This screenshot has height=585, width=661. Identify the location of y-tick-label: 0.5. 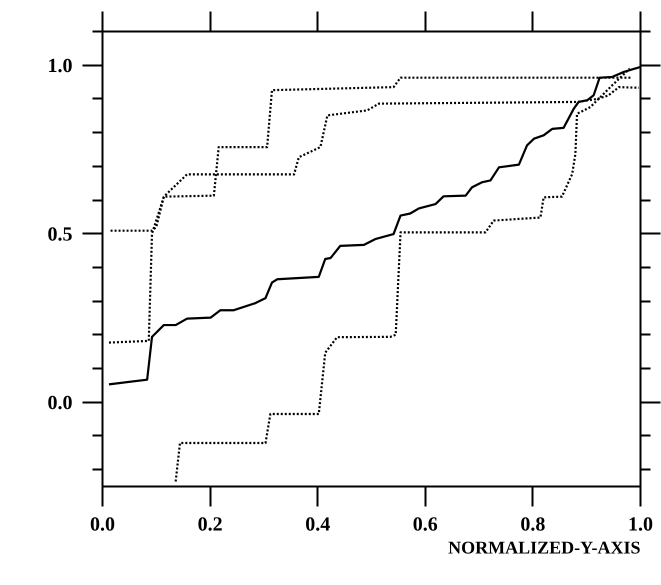
(60, 235).